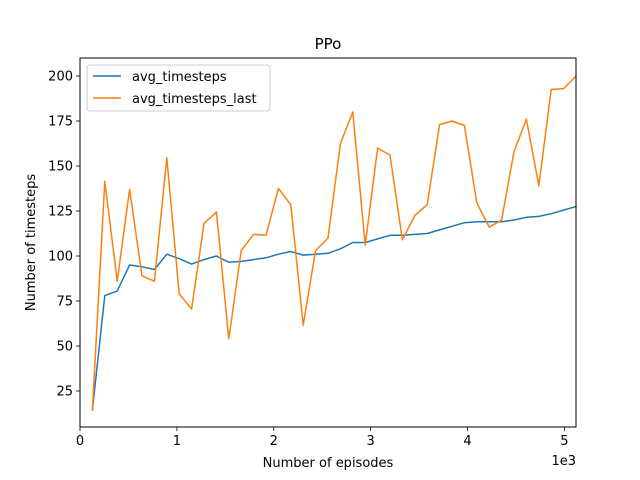 Image resolution: width=640 pixels, height=480 pixels. Describe the element at coordinates (60, 212) in the screenshot. I see `y-tick-label: 125` at that location.